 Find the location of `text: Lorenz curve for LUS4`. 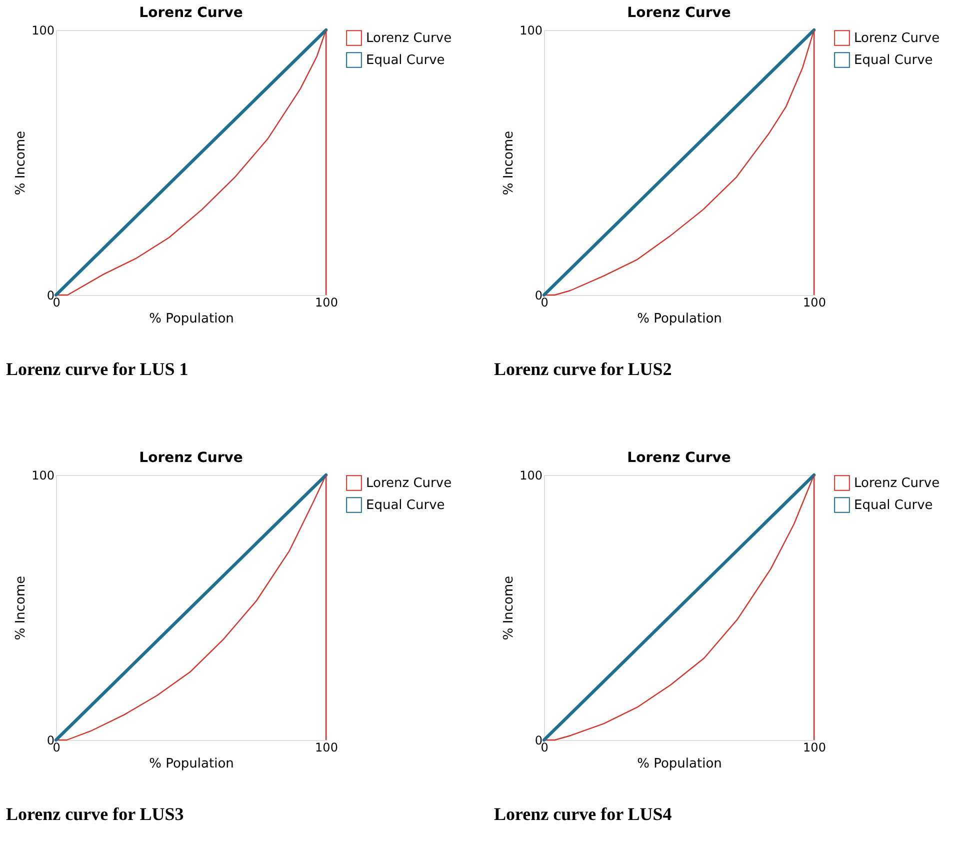

text: Lorenz curve for LUS4 is located at coordinates (583, 814).